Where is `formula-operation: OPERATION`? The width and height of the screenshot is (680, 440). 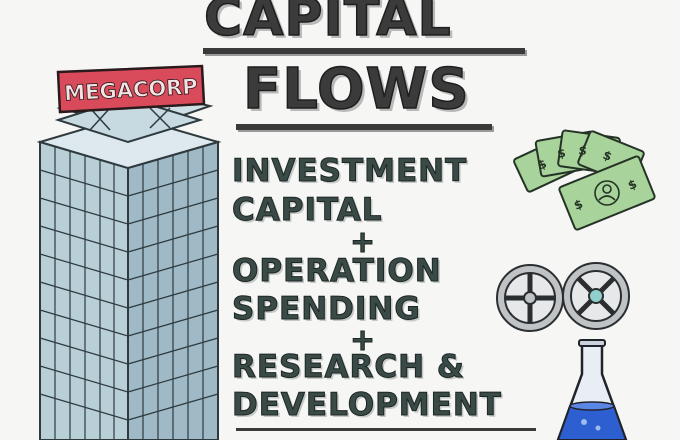
formula-operation: OPERATION is located at coordinates (337, 271).